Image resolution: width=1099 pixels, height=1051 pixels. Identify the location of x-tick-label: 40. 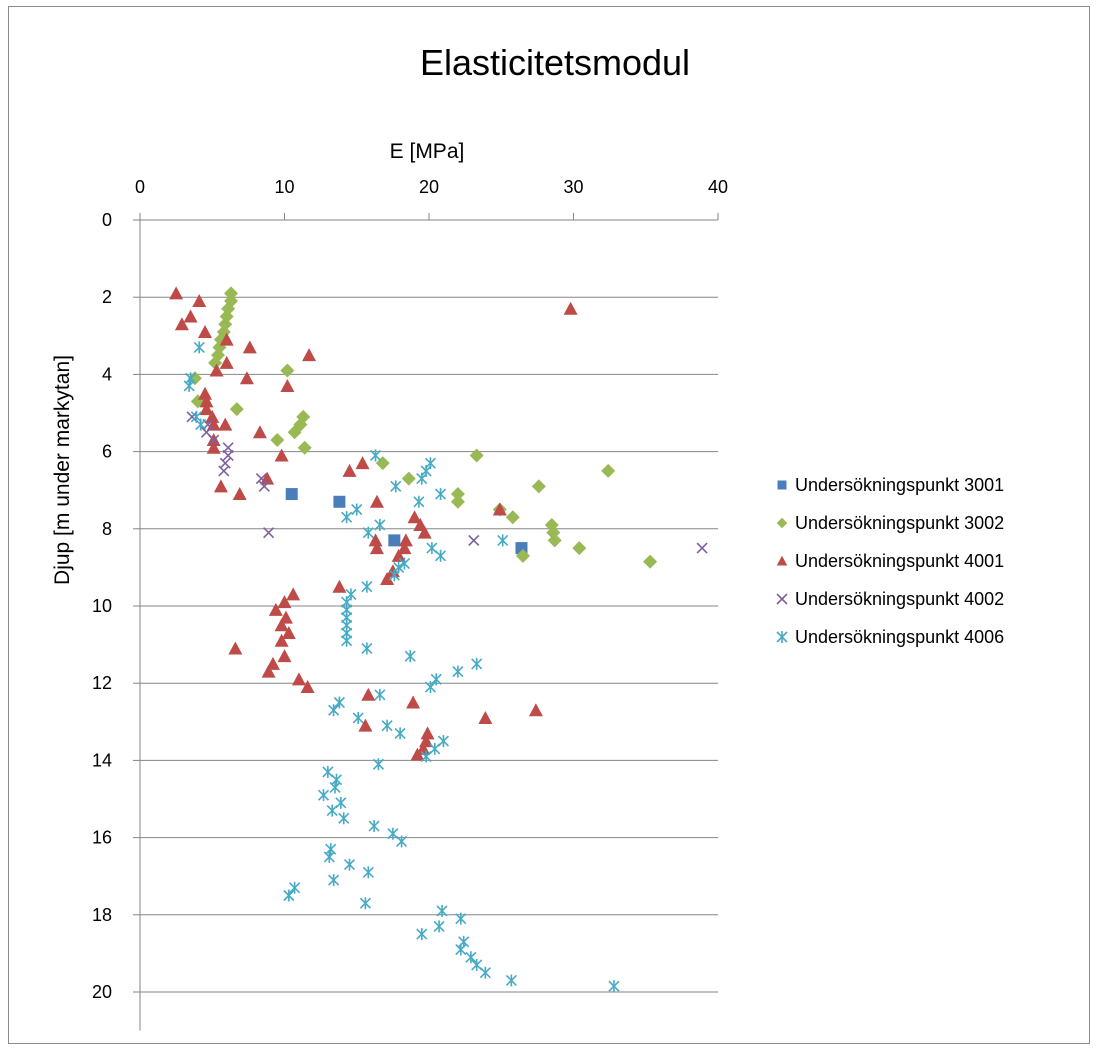
(718, 187).